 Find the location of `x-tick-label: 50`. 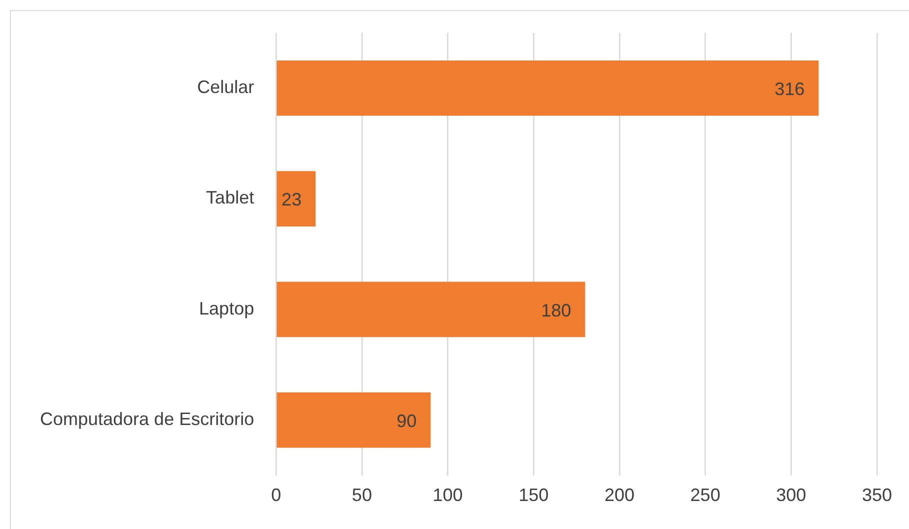

x-tick-label: 50 is located at coordinates (362, 495).